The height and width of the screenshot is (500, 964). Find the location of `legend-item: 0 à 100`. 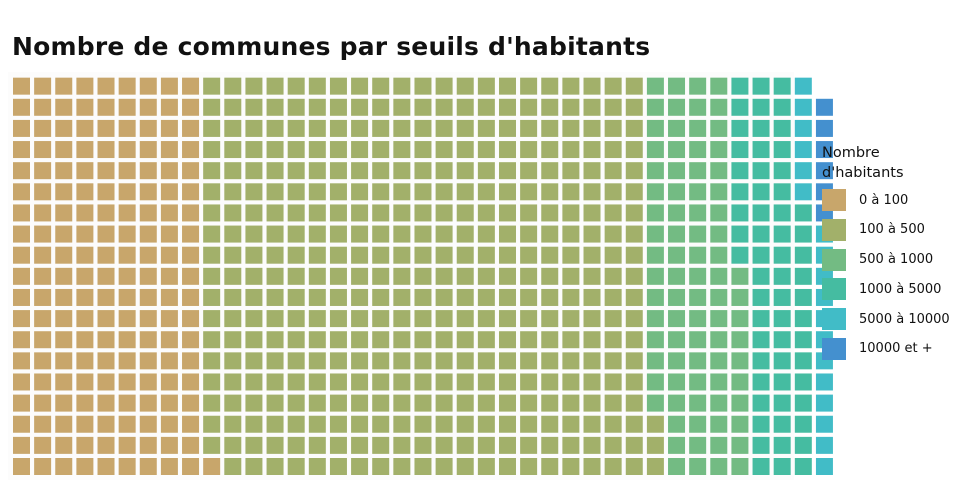

legend-item: 0 à 100 is located at coordinates (886, 200).